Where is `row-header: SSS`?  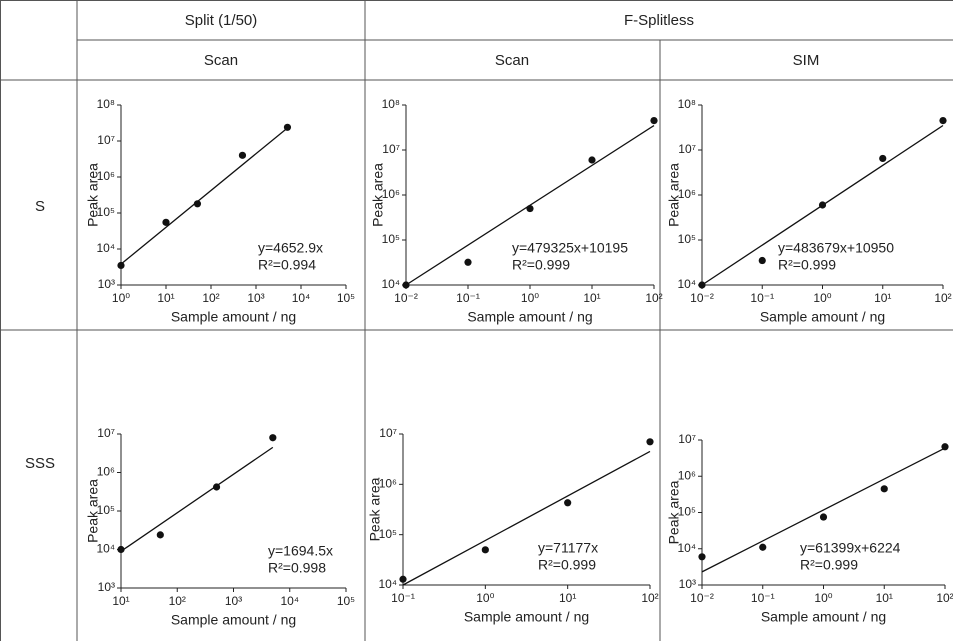
row-header: SSS is located at coordinates (40, 463).